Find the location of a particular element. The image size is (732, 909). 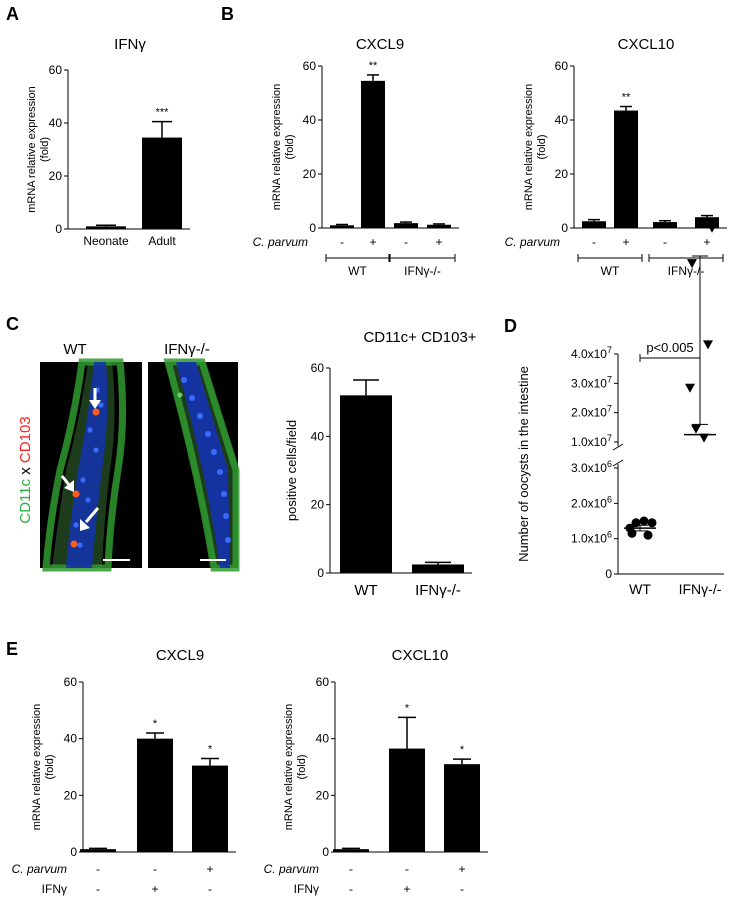

micro-ko-label: IFNγ-/- is located at coordinates (187, 349).